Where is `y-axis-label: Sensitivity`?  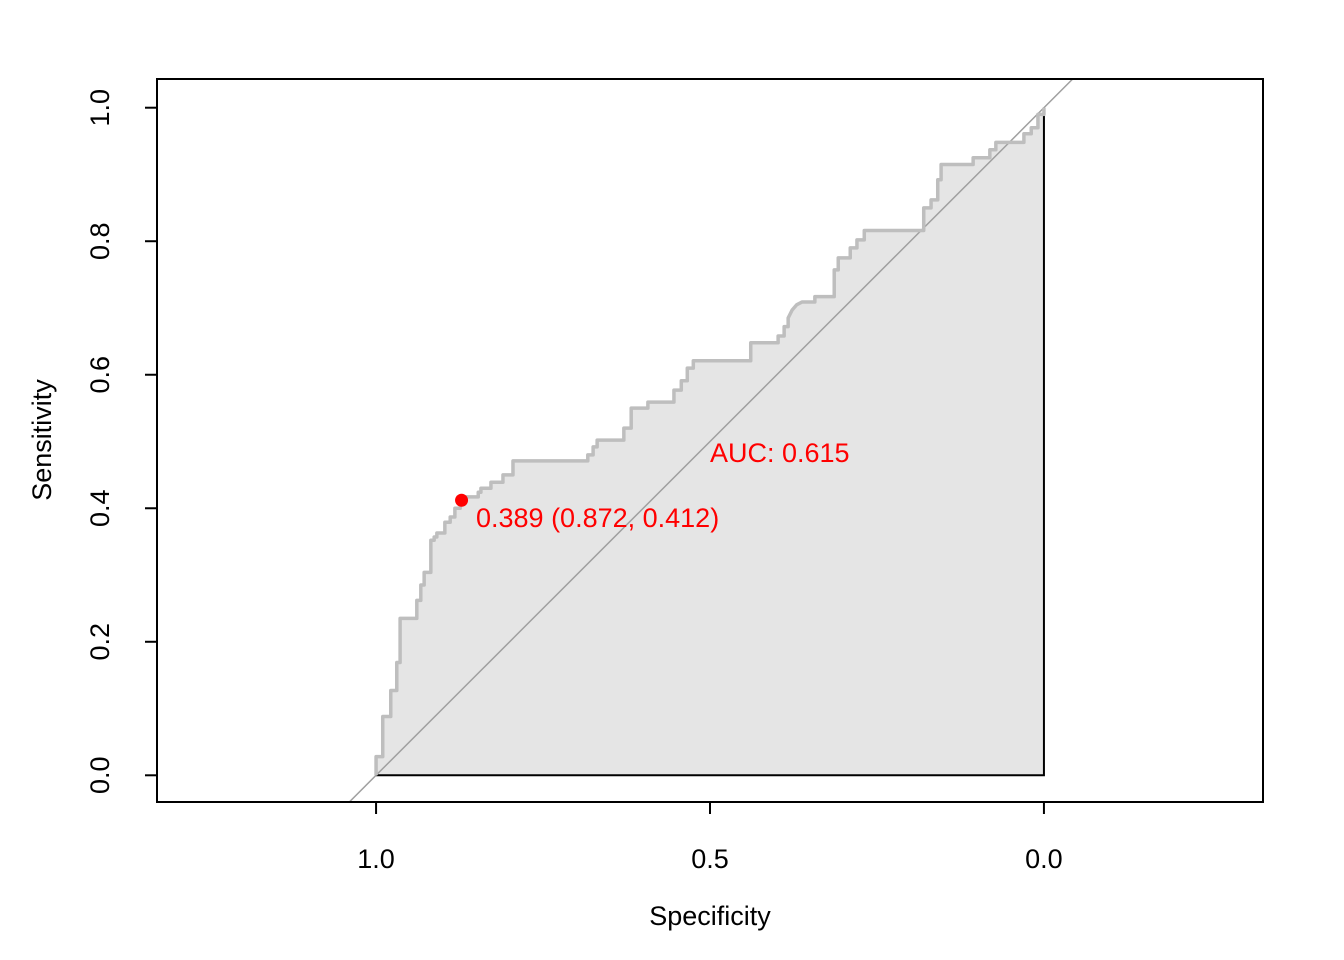
y-axis-label: Sensitivity is located at coordinates (42, 440).